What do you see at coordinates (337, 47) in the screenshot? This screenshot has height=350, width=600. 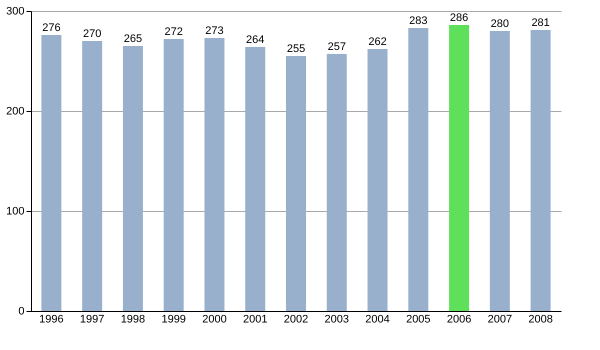 I see `data-label: 257` at bounding box center [337, 47].